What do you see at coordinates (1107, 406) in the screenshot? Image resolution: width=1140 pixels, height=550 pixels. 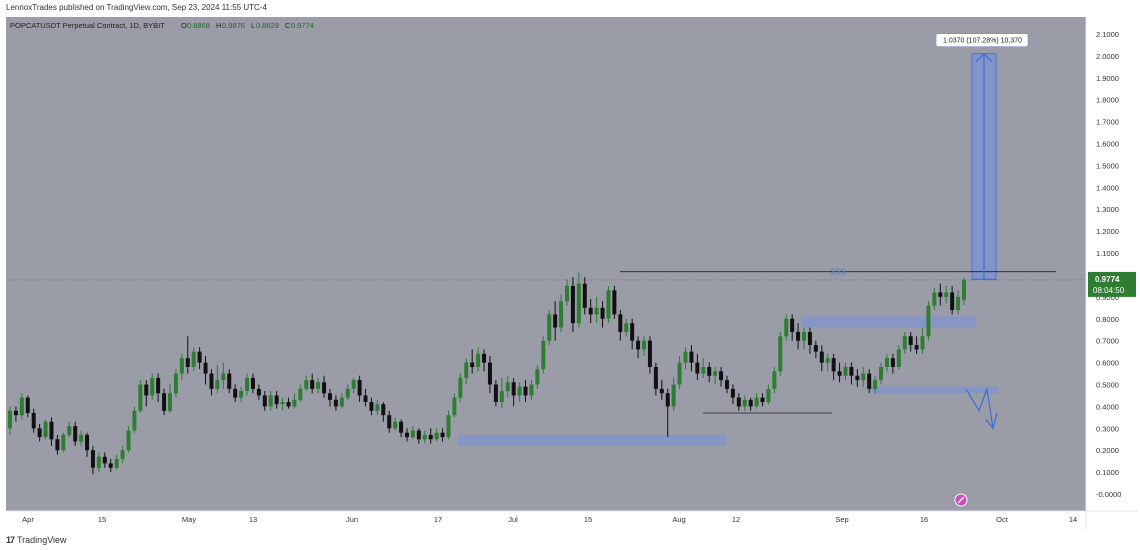 I see `y-tick-label: 0.4000` at bounding box center [1107, 406].